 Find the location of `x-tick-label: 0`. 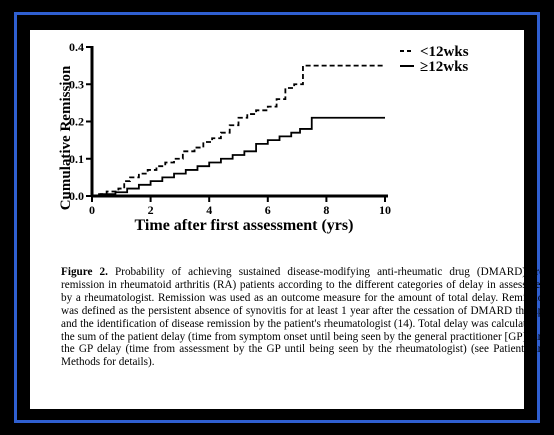

x-tick-label: 0 is located at coordinates (92, 210).